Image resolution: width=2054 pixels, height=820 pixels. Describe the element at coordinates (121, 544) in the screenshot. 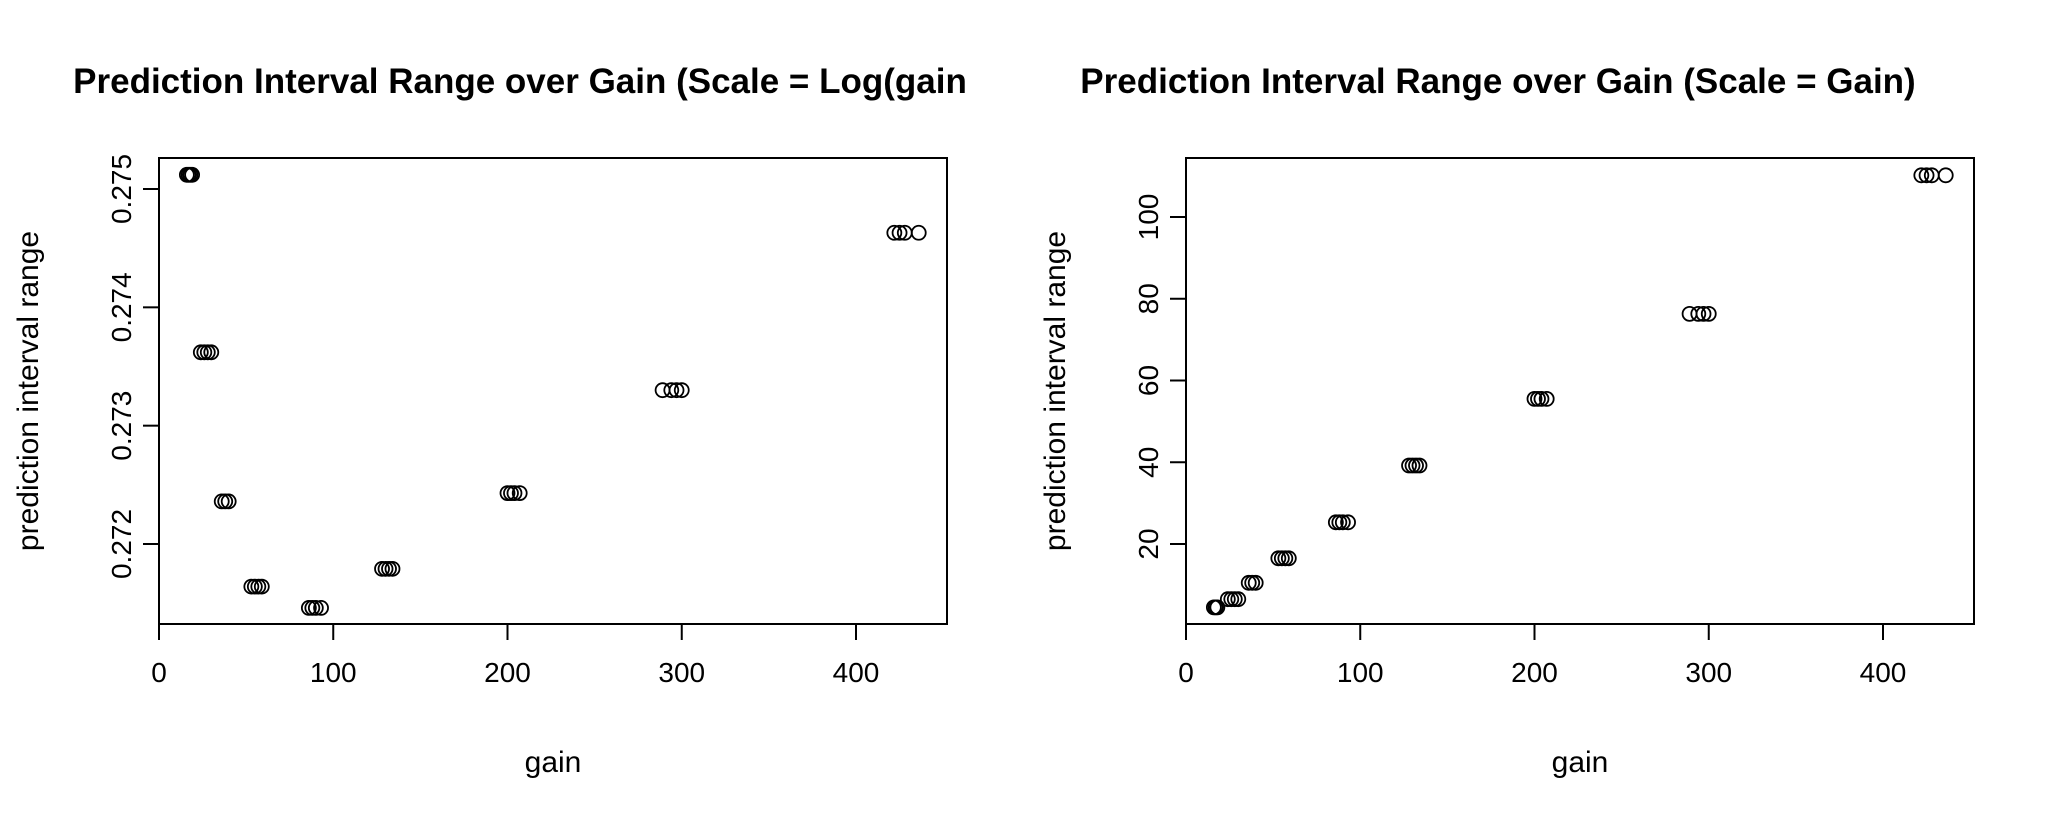

I see `y-tick-label: 0.272` at that location.